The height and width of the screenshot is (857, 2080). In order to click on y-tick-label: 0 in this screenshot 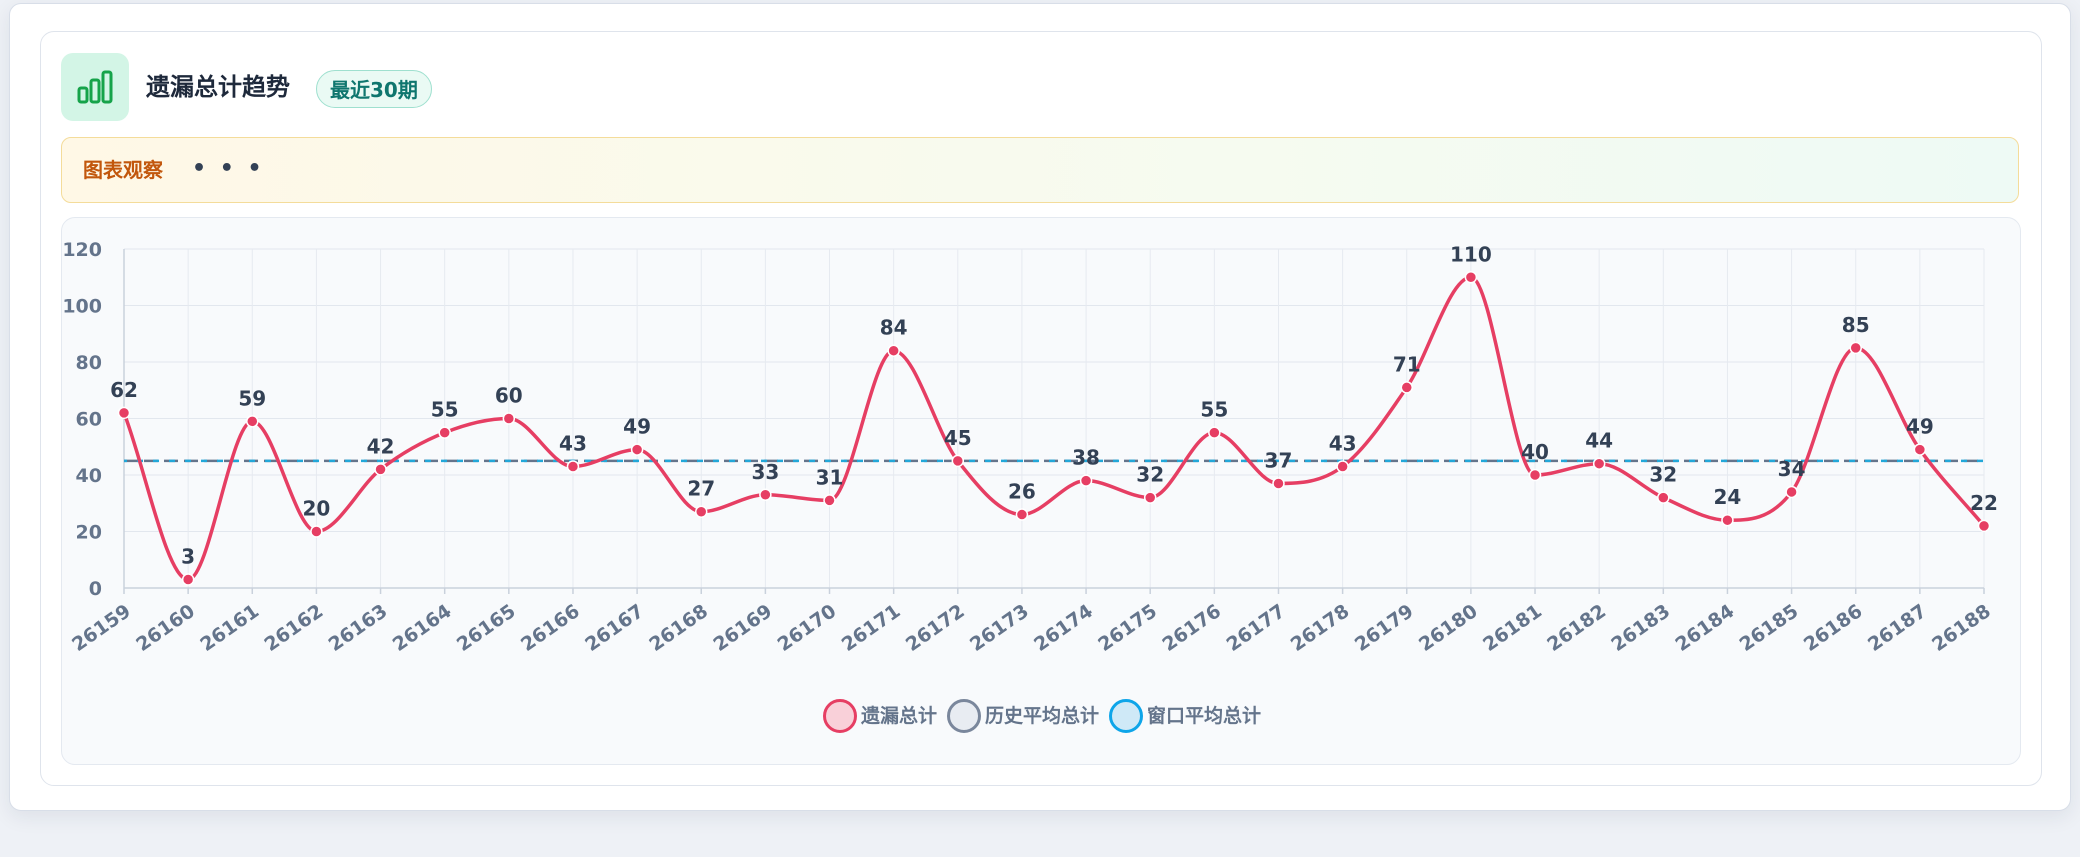, I will do `click(95, 589)`.